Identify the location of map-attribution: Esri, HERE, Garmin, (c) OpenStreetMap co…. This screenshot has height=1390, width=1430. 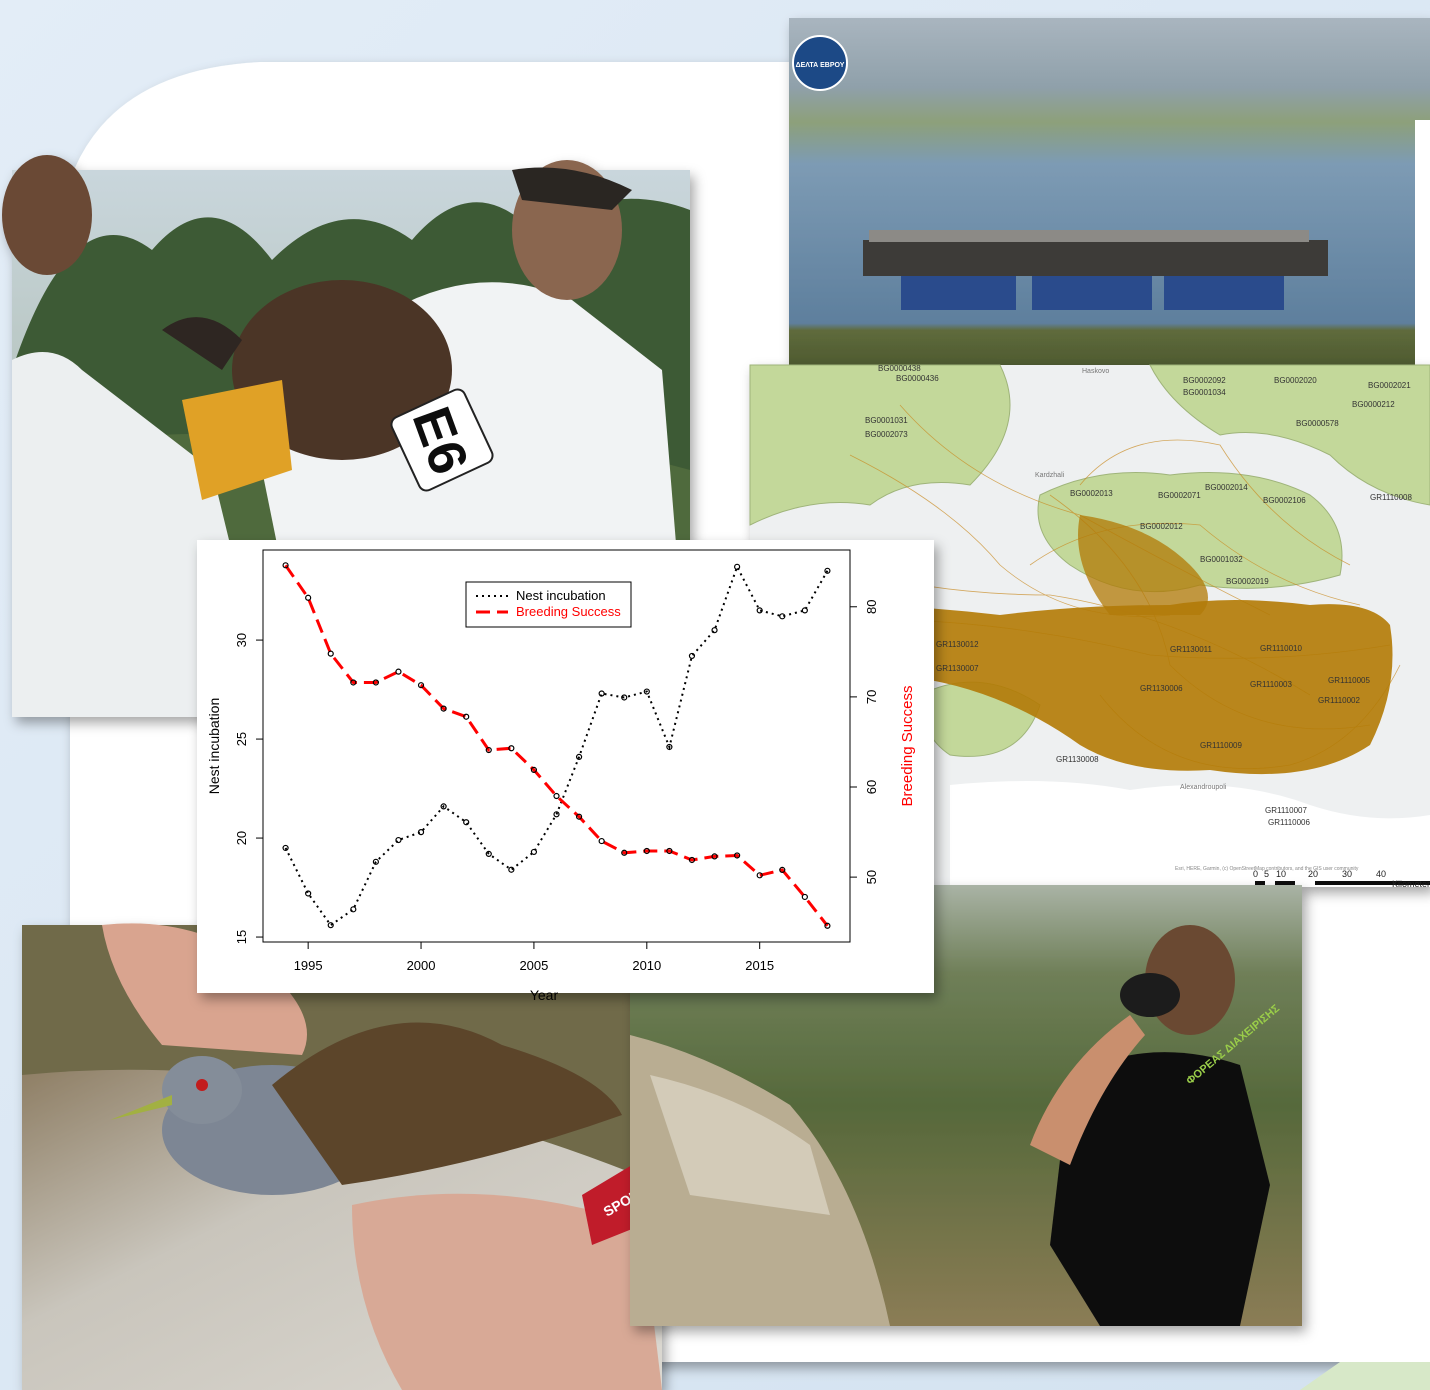
(1267, 869).